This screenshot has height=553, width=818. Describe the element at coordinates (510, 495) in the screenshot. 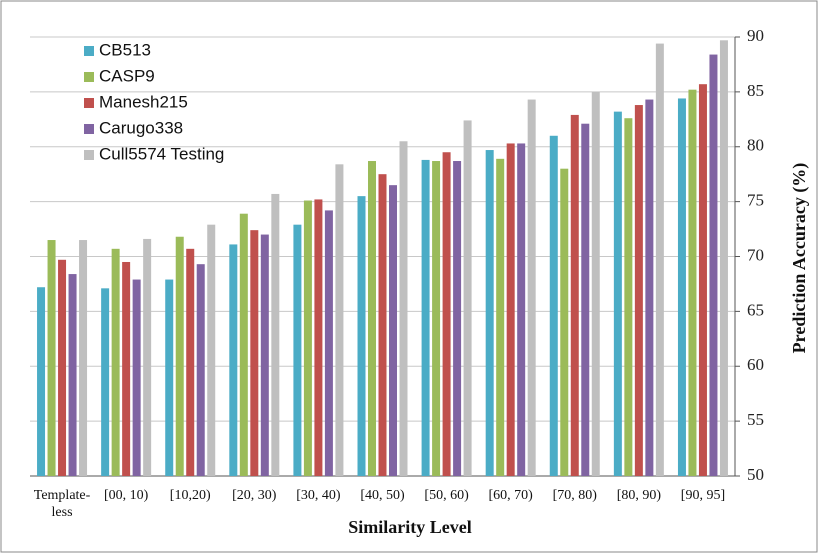

I see `x-tick-label: [60, 70)` at that location.